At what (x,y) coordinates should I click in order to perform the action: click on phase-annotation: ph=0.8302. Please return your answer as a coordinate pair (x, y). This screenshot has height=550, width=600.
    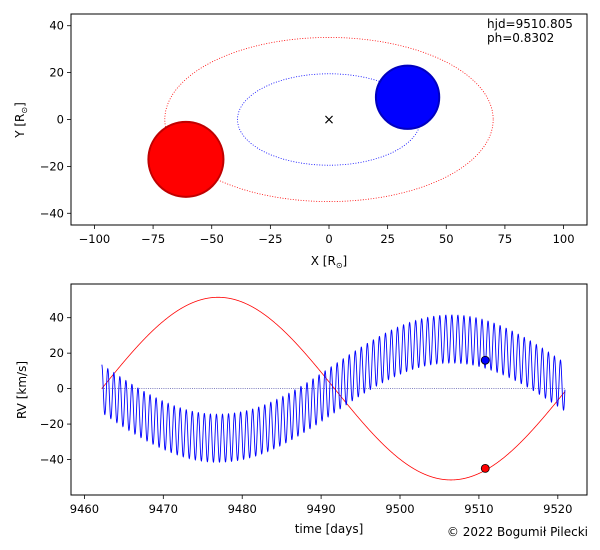
    Looking at the image, I should click on (520, 38).